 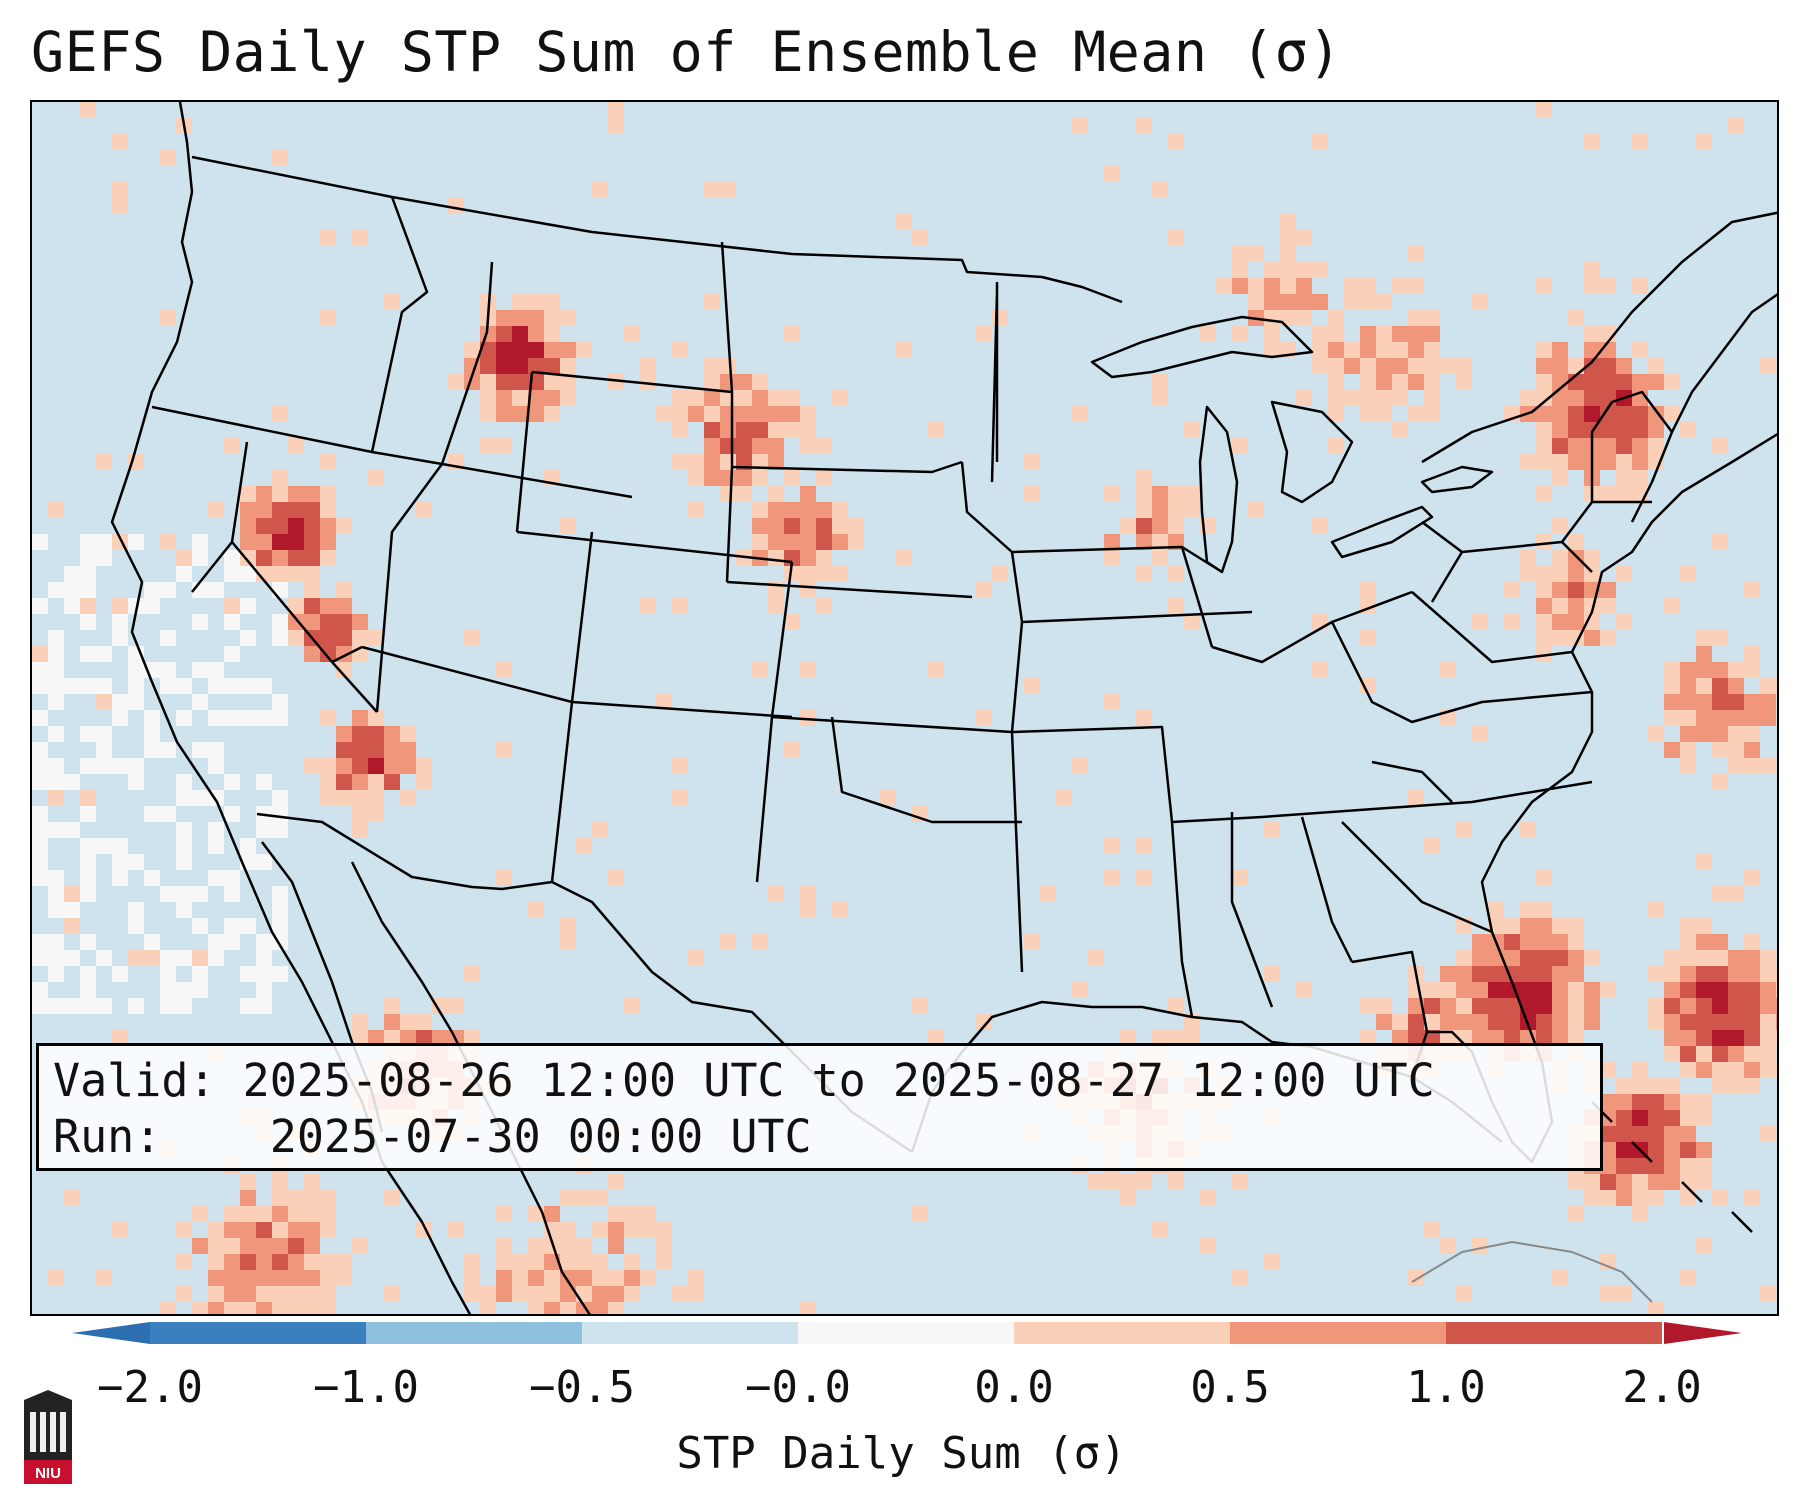 What do you see at coordinates (366, 1387) in the screenshot?
I see `colorbar-tick-label: −1.0` at bounding box center [366, 1387].